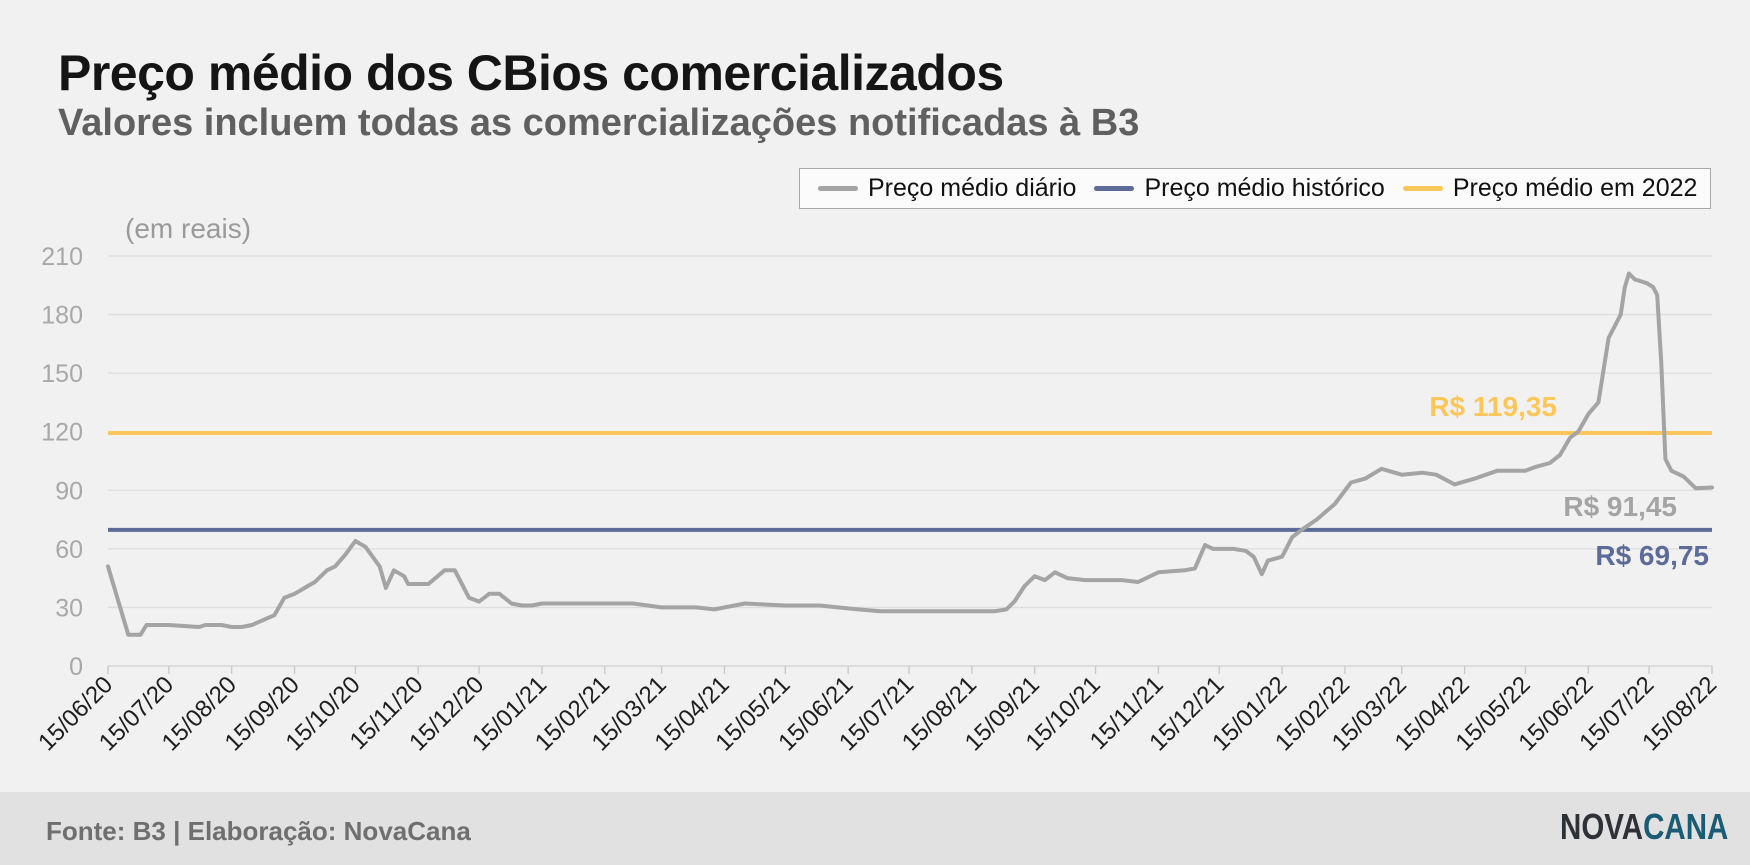 The width and height of the screenshot is (1750, 865). I want to click on chart-title: Preço médio dos CBios comercializados, so click(531, 73).